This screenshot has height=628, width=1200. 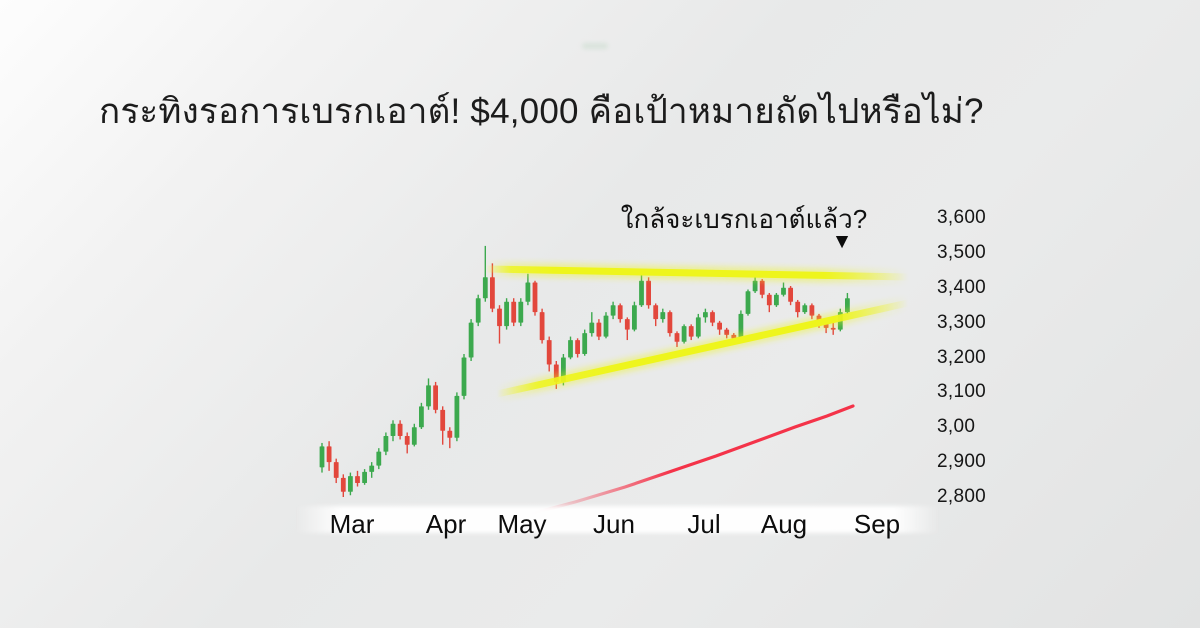 I want to click on y-axis-tick: 3,100, so click(x=962, y=392).